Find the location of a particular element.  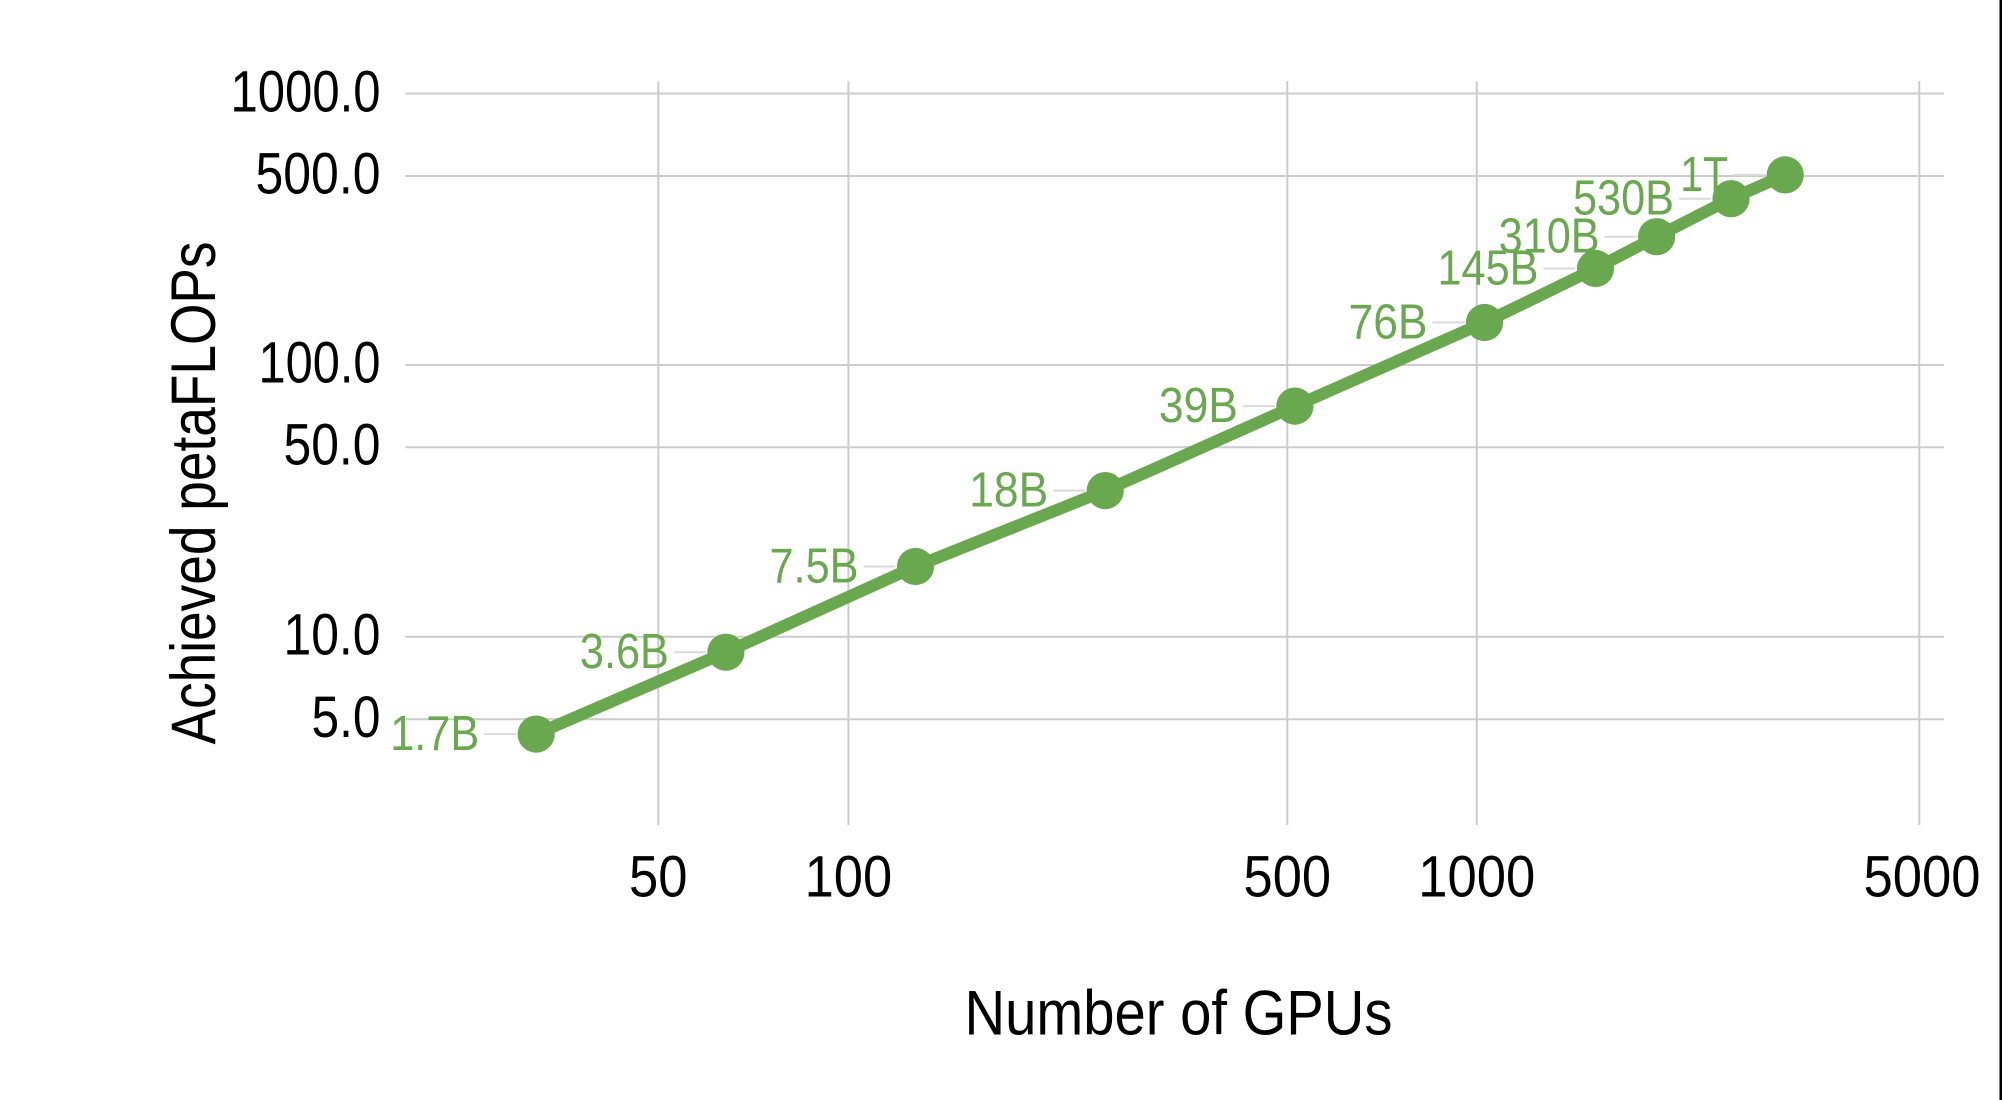

svg-text: 50 is located at coordinates (658, 877).